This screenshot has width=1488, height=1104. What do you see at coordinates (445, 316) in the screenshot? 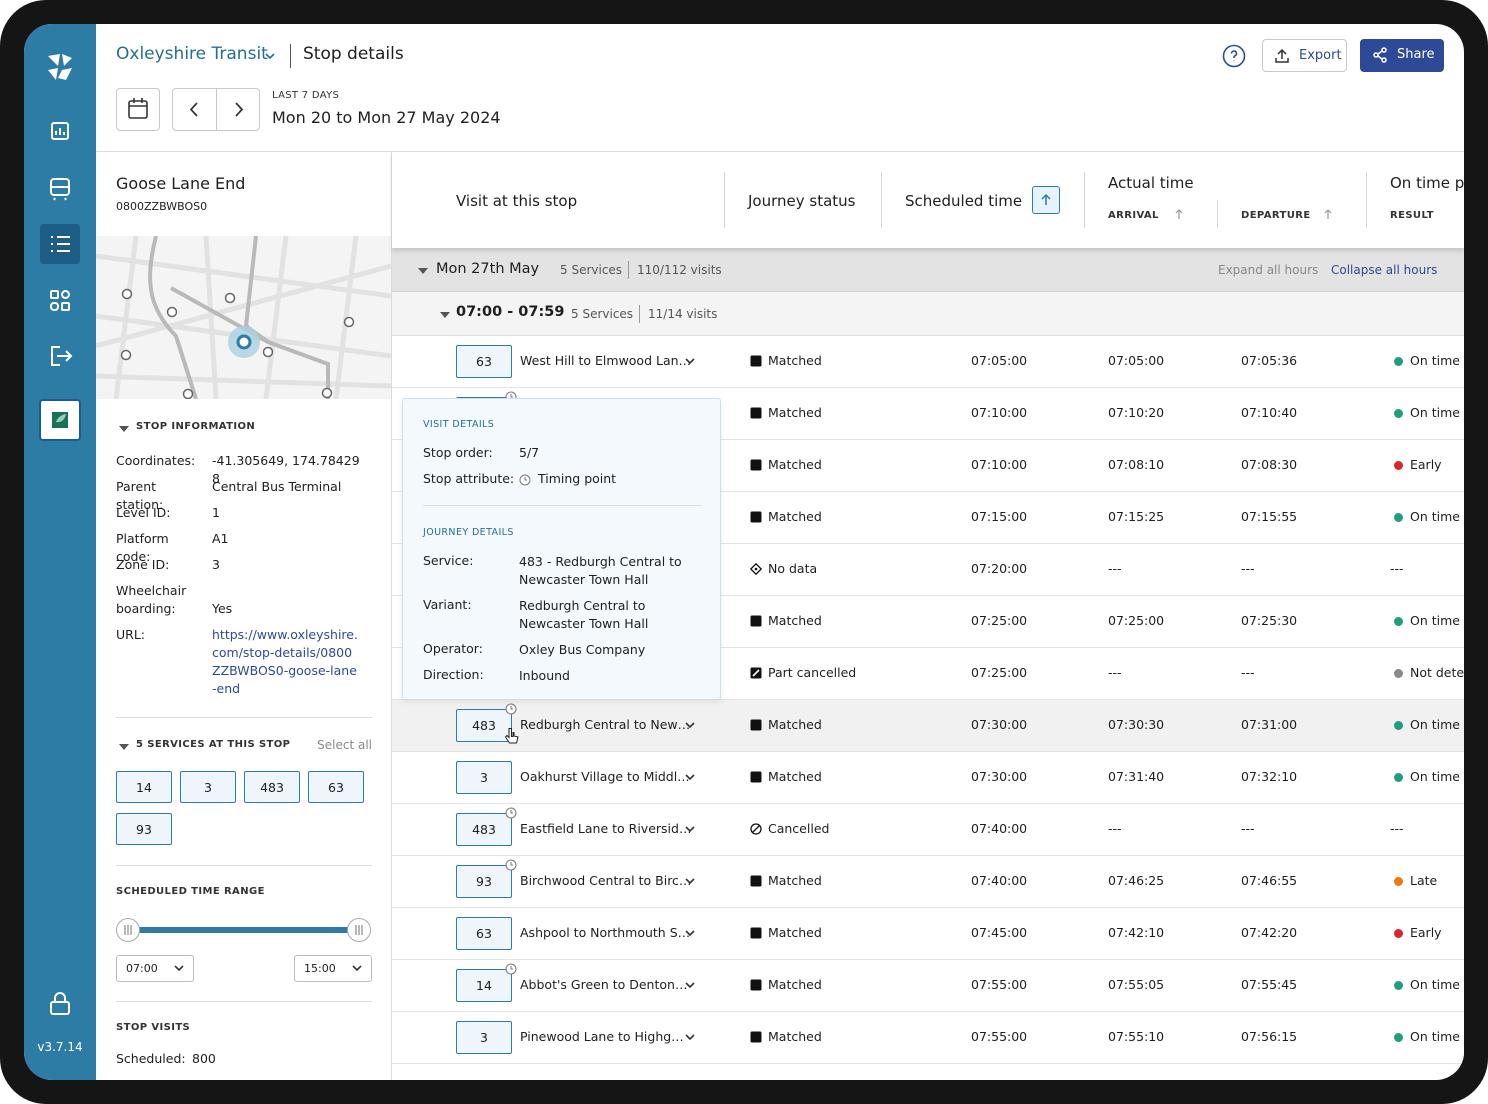
I see `hour-toggle` at bounding box center [445, 316].